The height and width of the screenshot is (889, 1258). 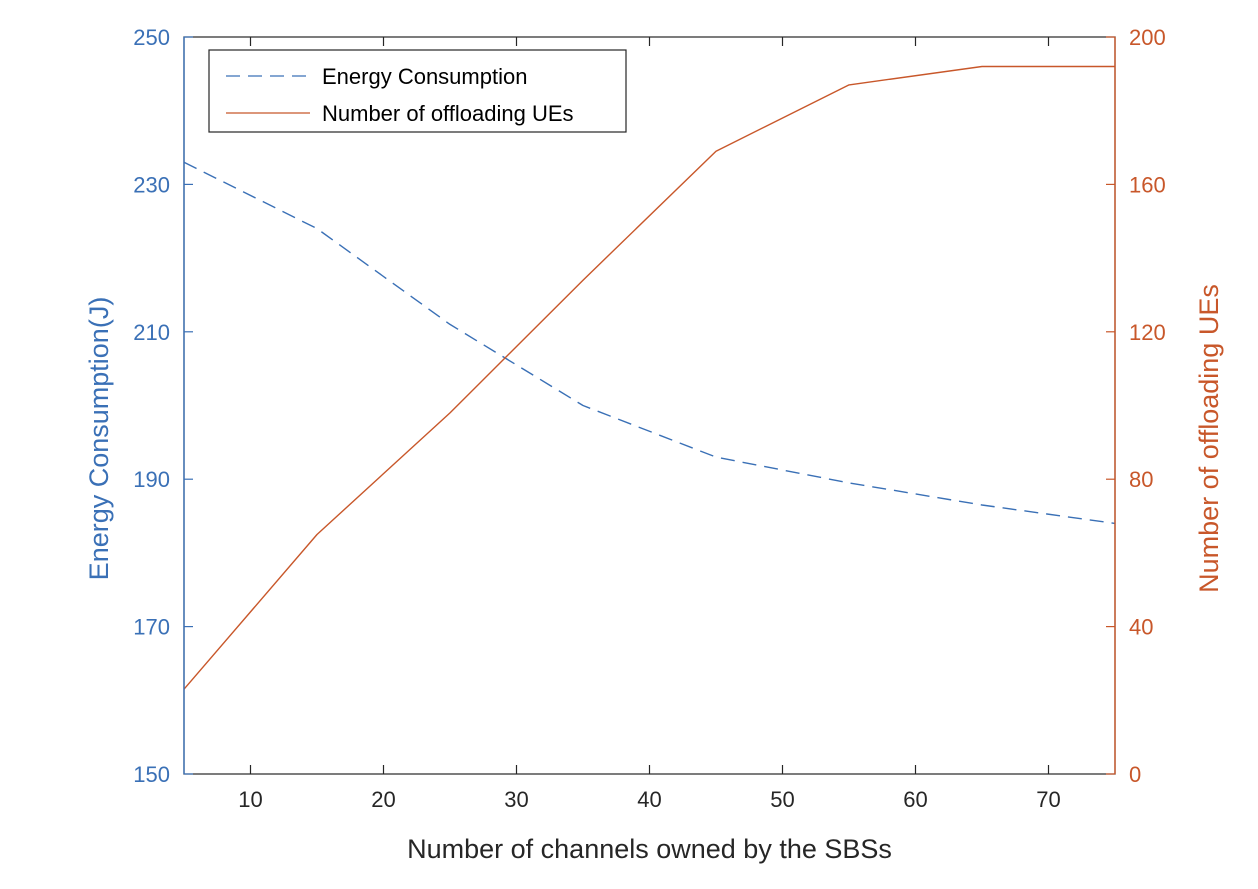 I want to click on left-y-tick-label: 230, so click(x=151, y=184).